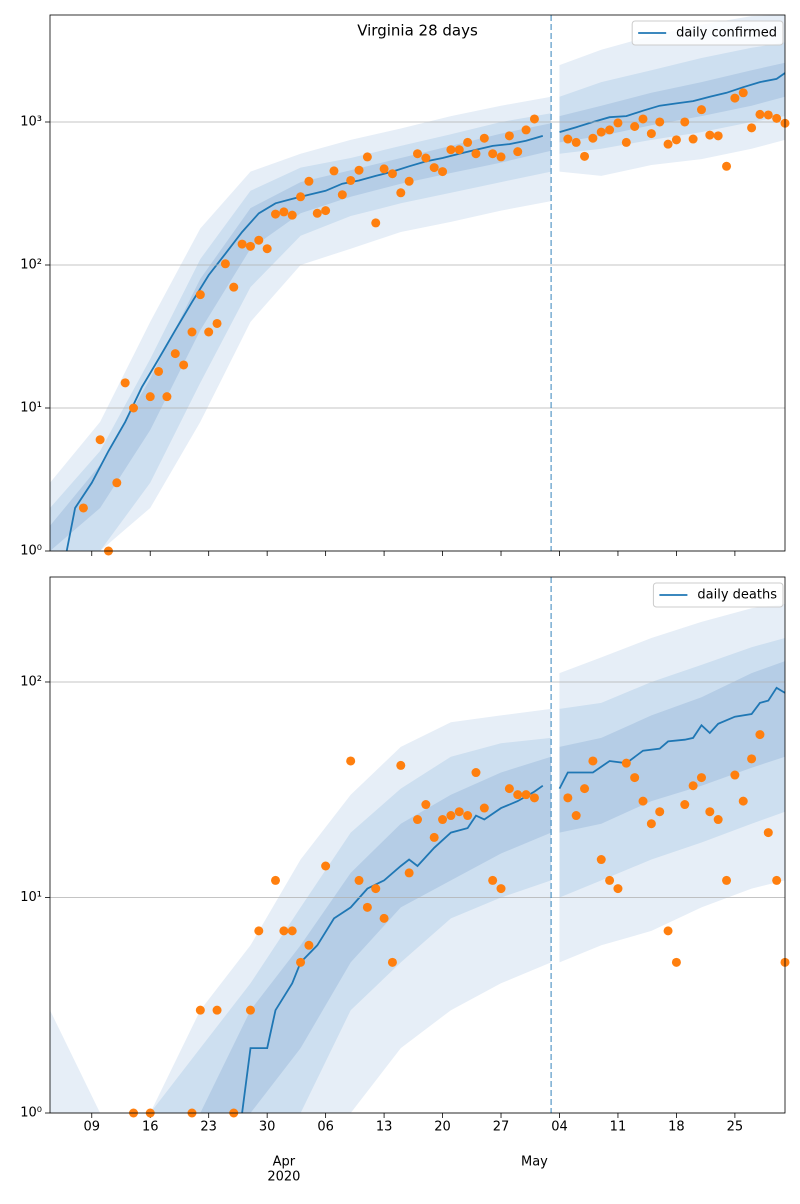 The height and width of the screenshot is (1204, 800). What do you see at coordinates (31, 121) in the screenshot?
I see `y-tick-label: 10³` at bounding box center [31, 121].